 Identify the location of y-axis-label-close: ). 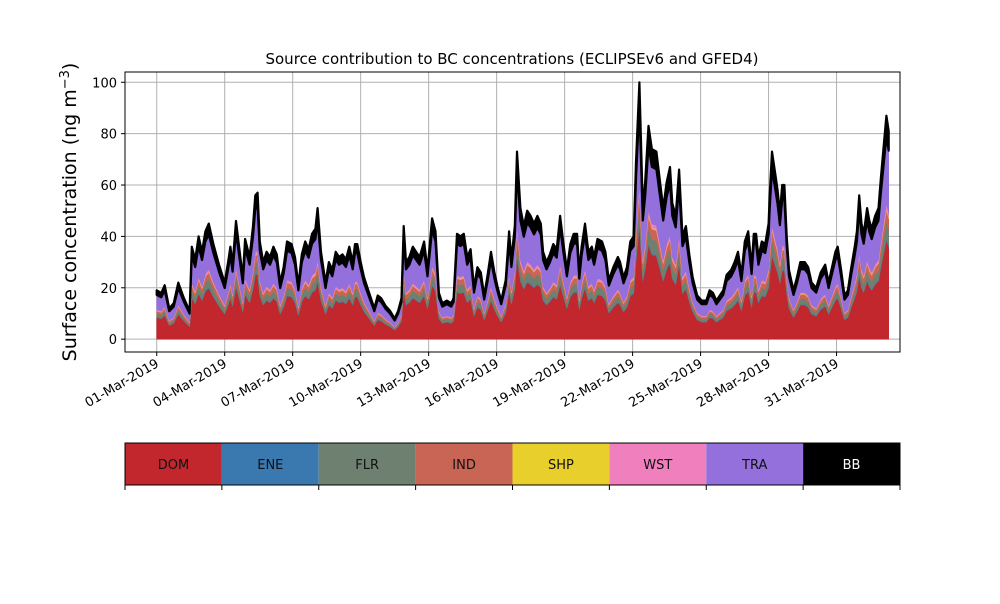
(70, 66).